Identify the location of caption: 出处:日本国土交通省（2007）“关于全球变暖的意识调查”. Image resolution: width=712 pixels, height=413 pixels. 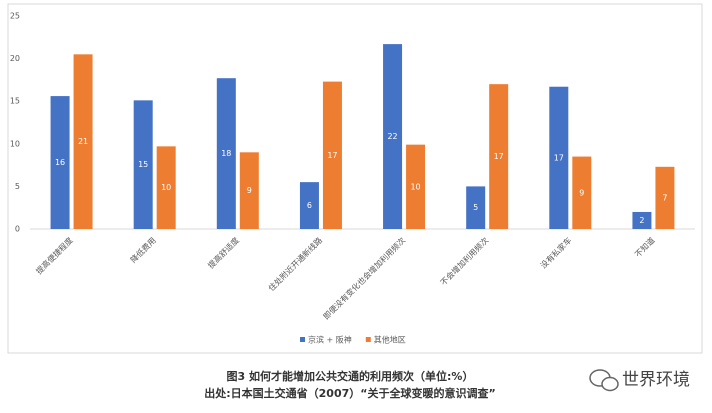
(349, 393).